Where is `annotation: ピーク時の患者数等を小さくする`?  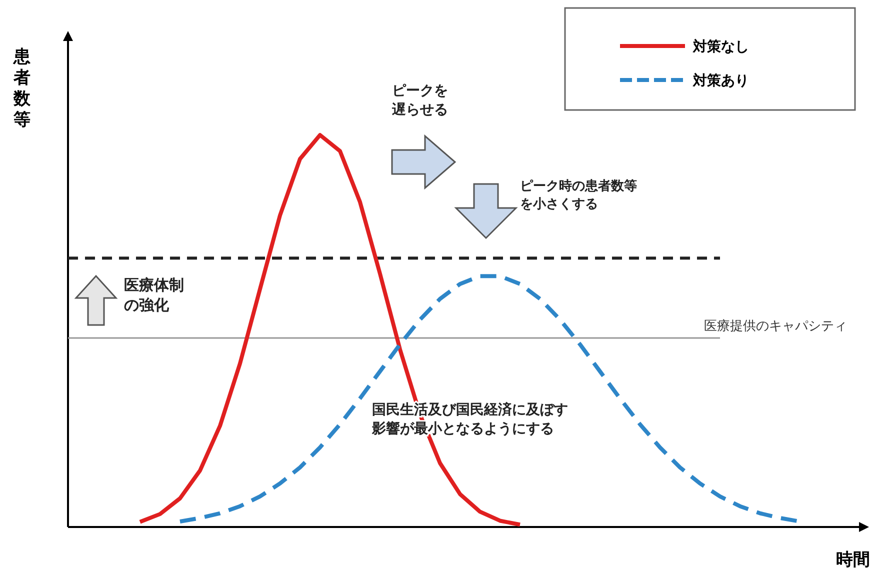 annotation: ピーク時の患者数等を小さくする is located at coordinates (578, 195).